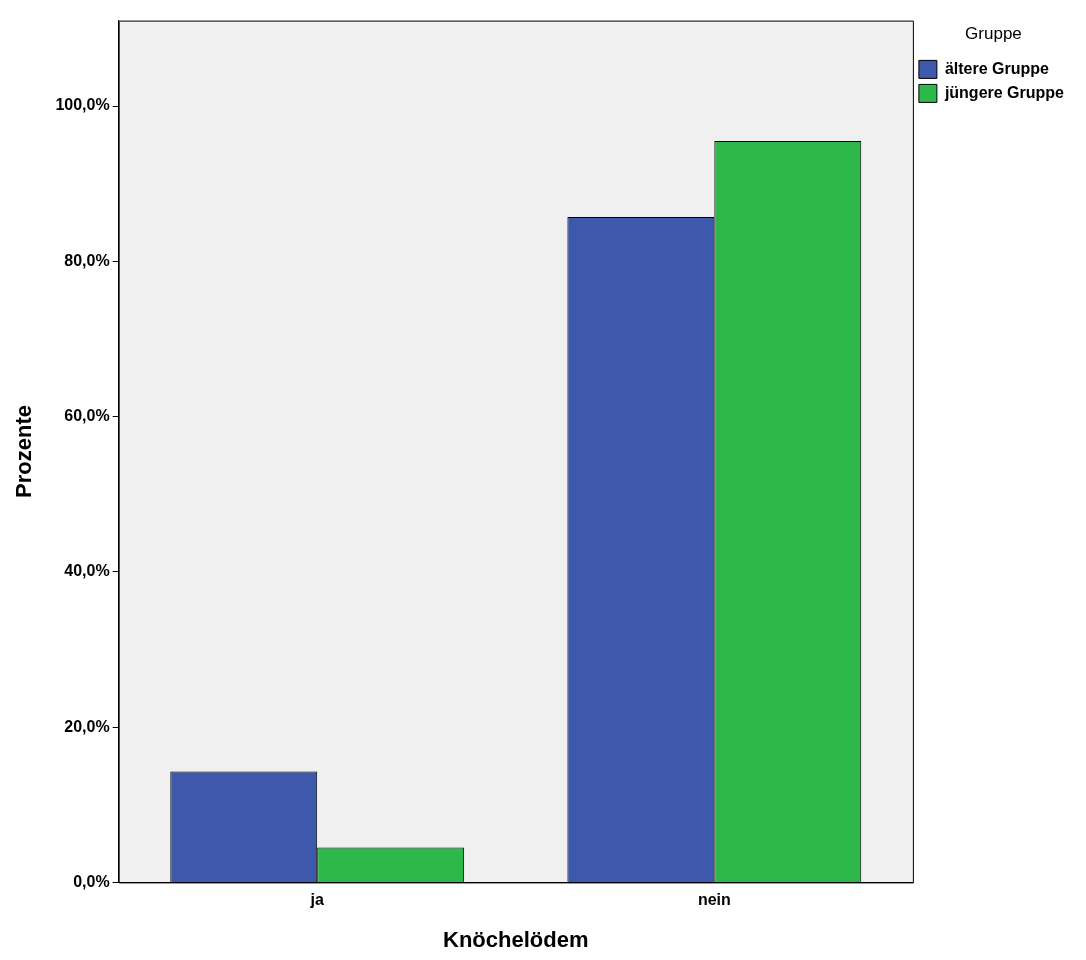  Describe the element at coordinates (87, 415) in the screenshot. I see `y-tick-label: 60,0%` at that location.